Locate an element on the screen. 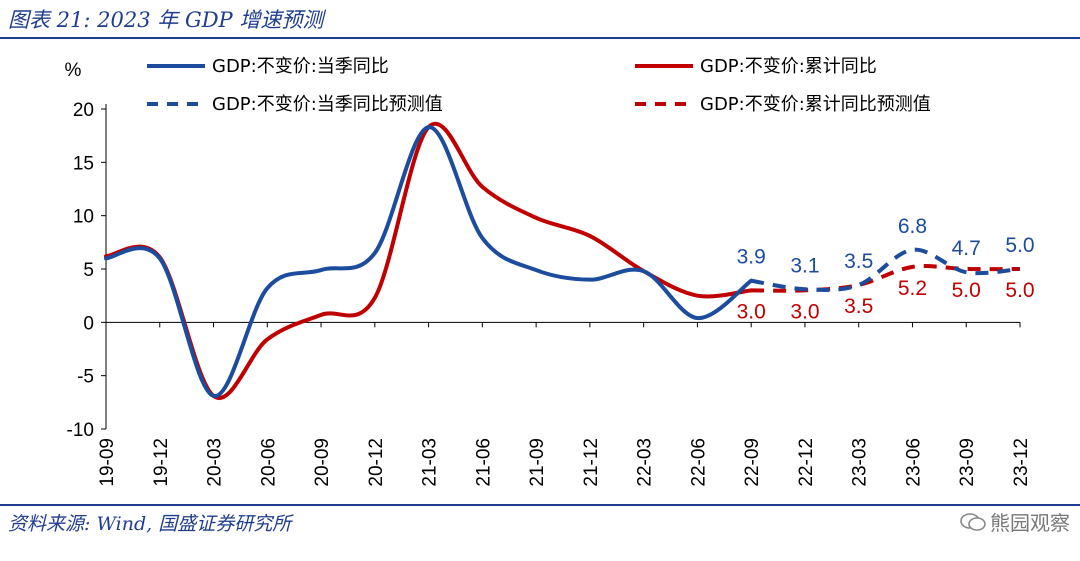  x-tick-label: 21-09 is located at coordinates (537, 462).